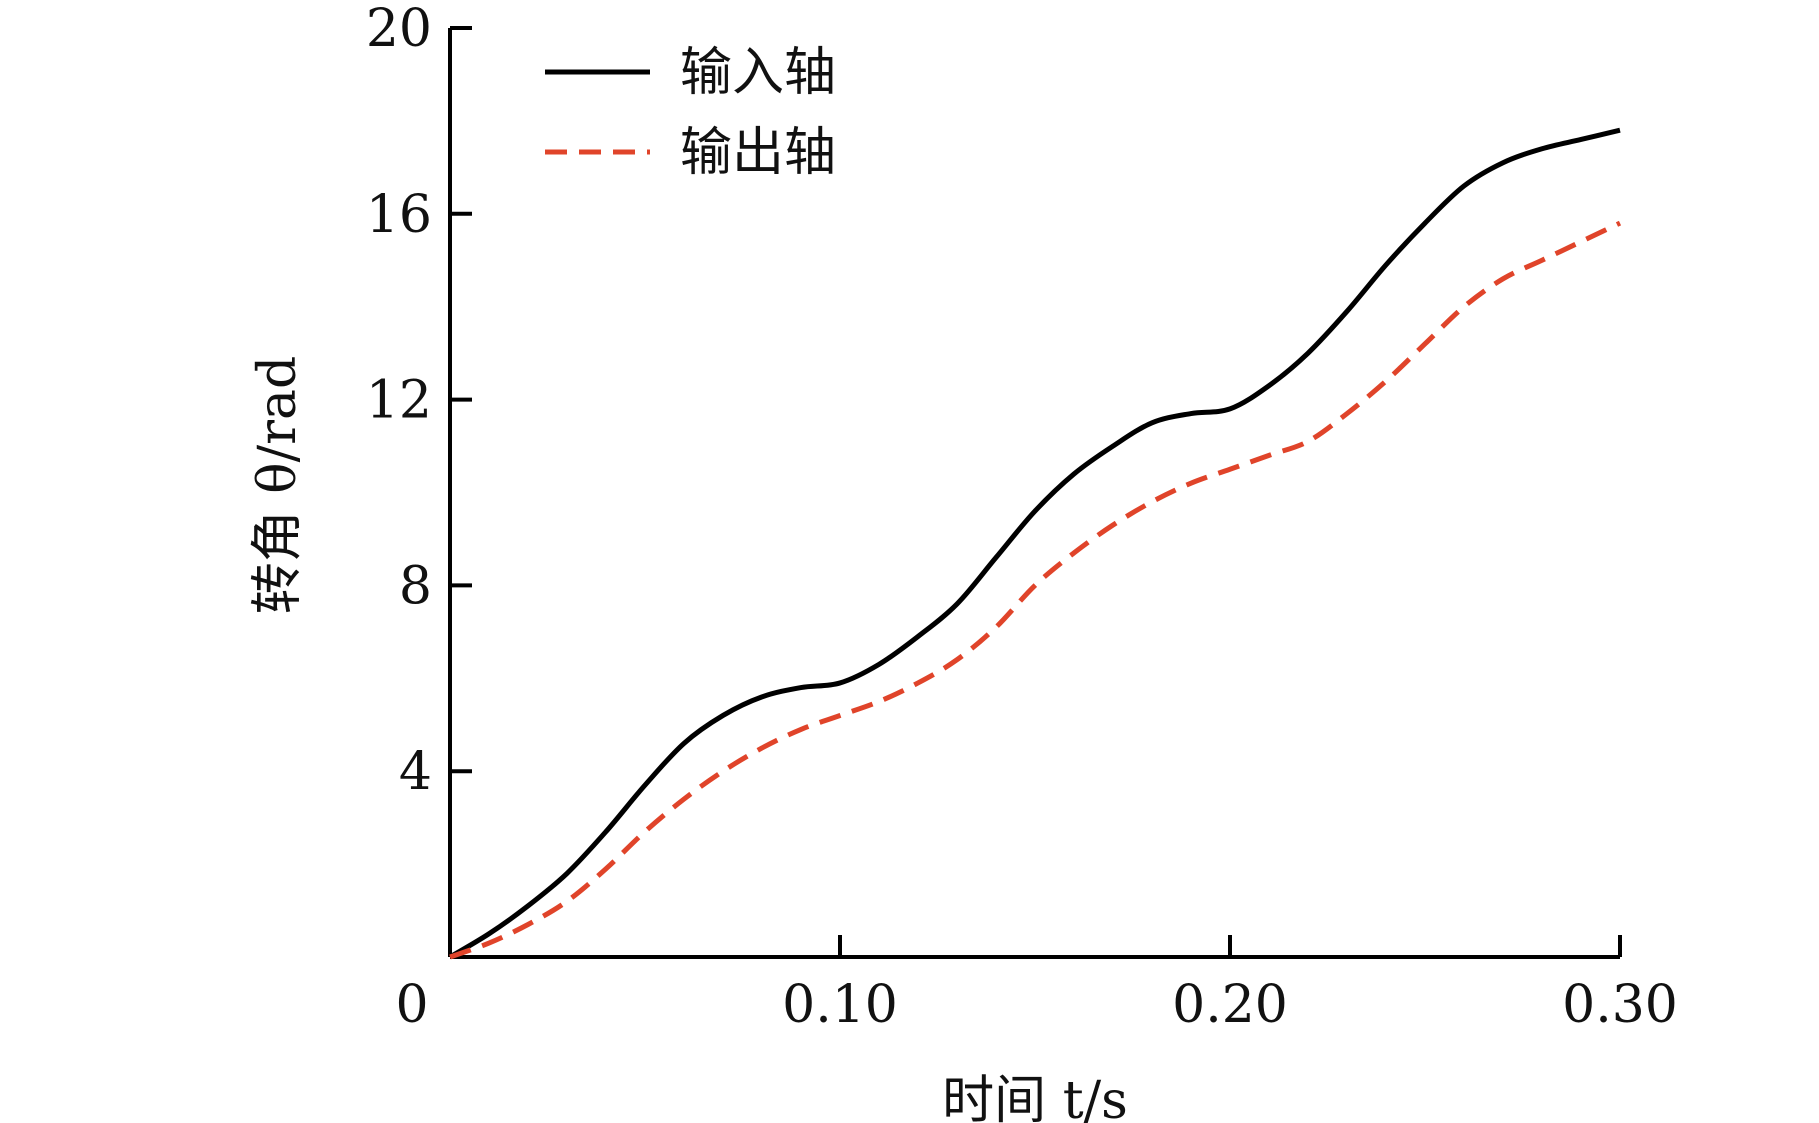  Describe the element at coordinates (278, 485) in the screenshot. I see `y-axis-title: 转角 θ/rad` at that location.